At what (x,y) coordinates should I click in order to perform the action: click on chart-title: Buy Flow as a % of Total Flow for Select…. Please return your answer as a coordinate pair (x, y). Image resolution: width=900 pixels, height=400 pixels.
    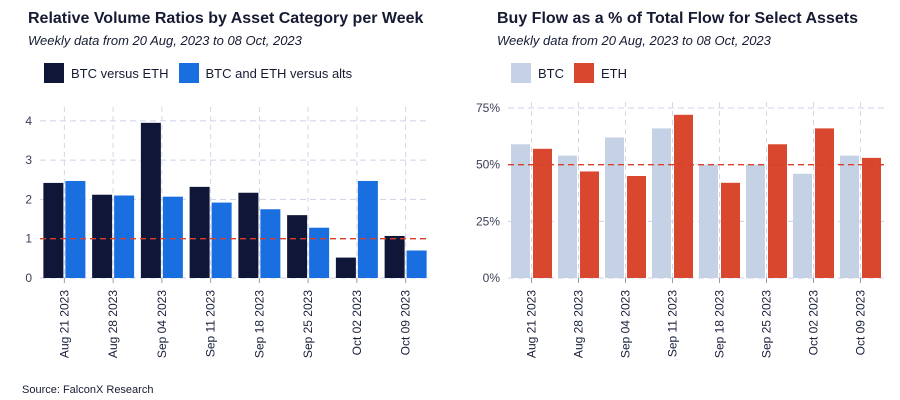
    Looking at the image, I should click on (677, 18).